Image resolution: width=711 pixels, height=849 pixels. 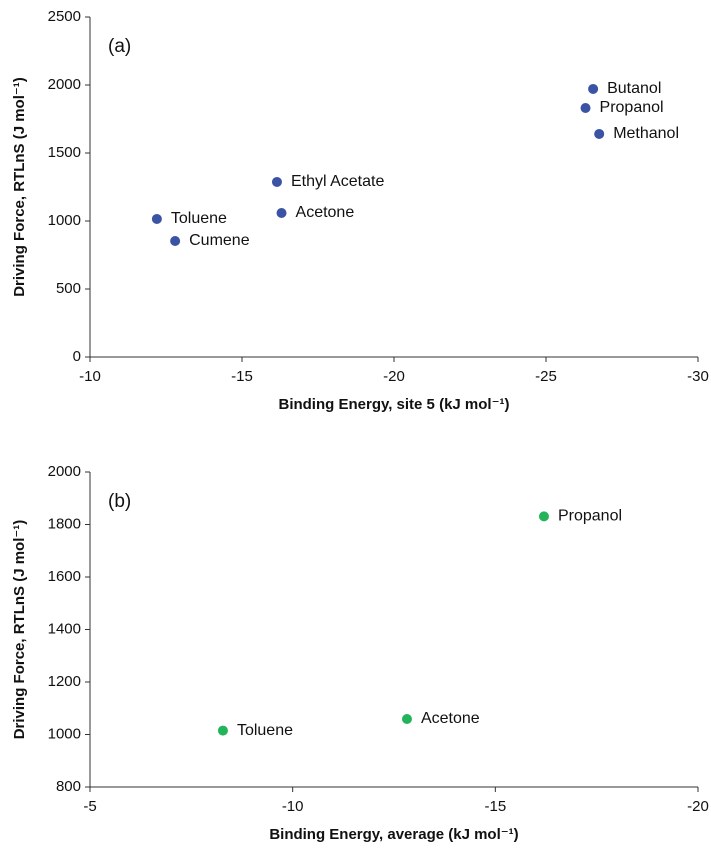 What do you see at coordinates (68, 786) in the screenshot?
I see `y-tick-label: 800` at bounding box center [68, 786].